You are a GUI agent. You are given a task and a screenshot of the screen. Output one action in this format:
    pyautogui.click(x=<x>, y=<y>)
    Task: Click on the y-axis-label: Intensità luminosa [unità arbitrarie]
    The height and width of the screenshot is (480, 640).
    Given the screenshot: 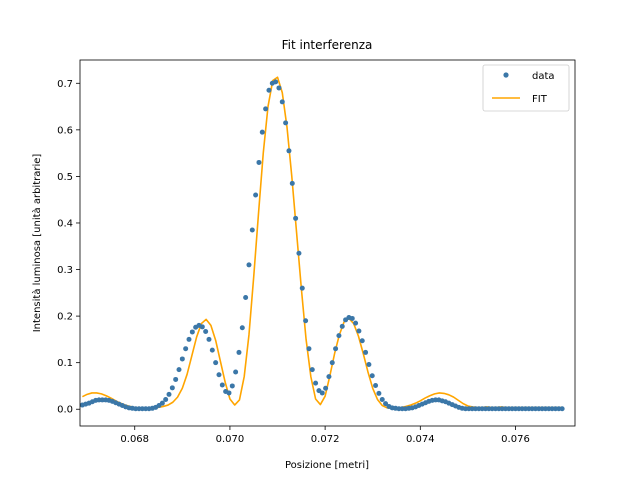 What is the action you would take?
    pyautogui.click(x=37, y=243)
    